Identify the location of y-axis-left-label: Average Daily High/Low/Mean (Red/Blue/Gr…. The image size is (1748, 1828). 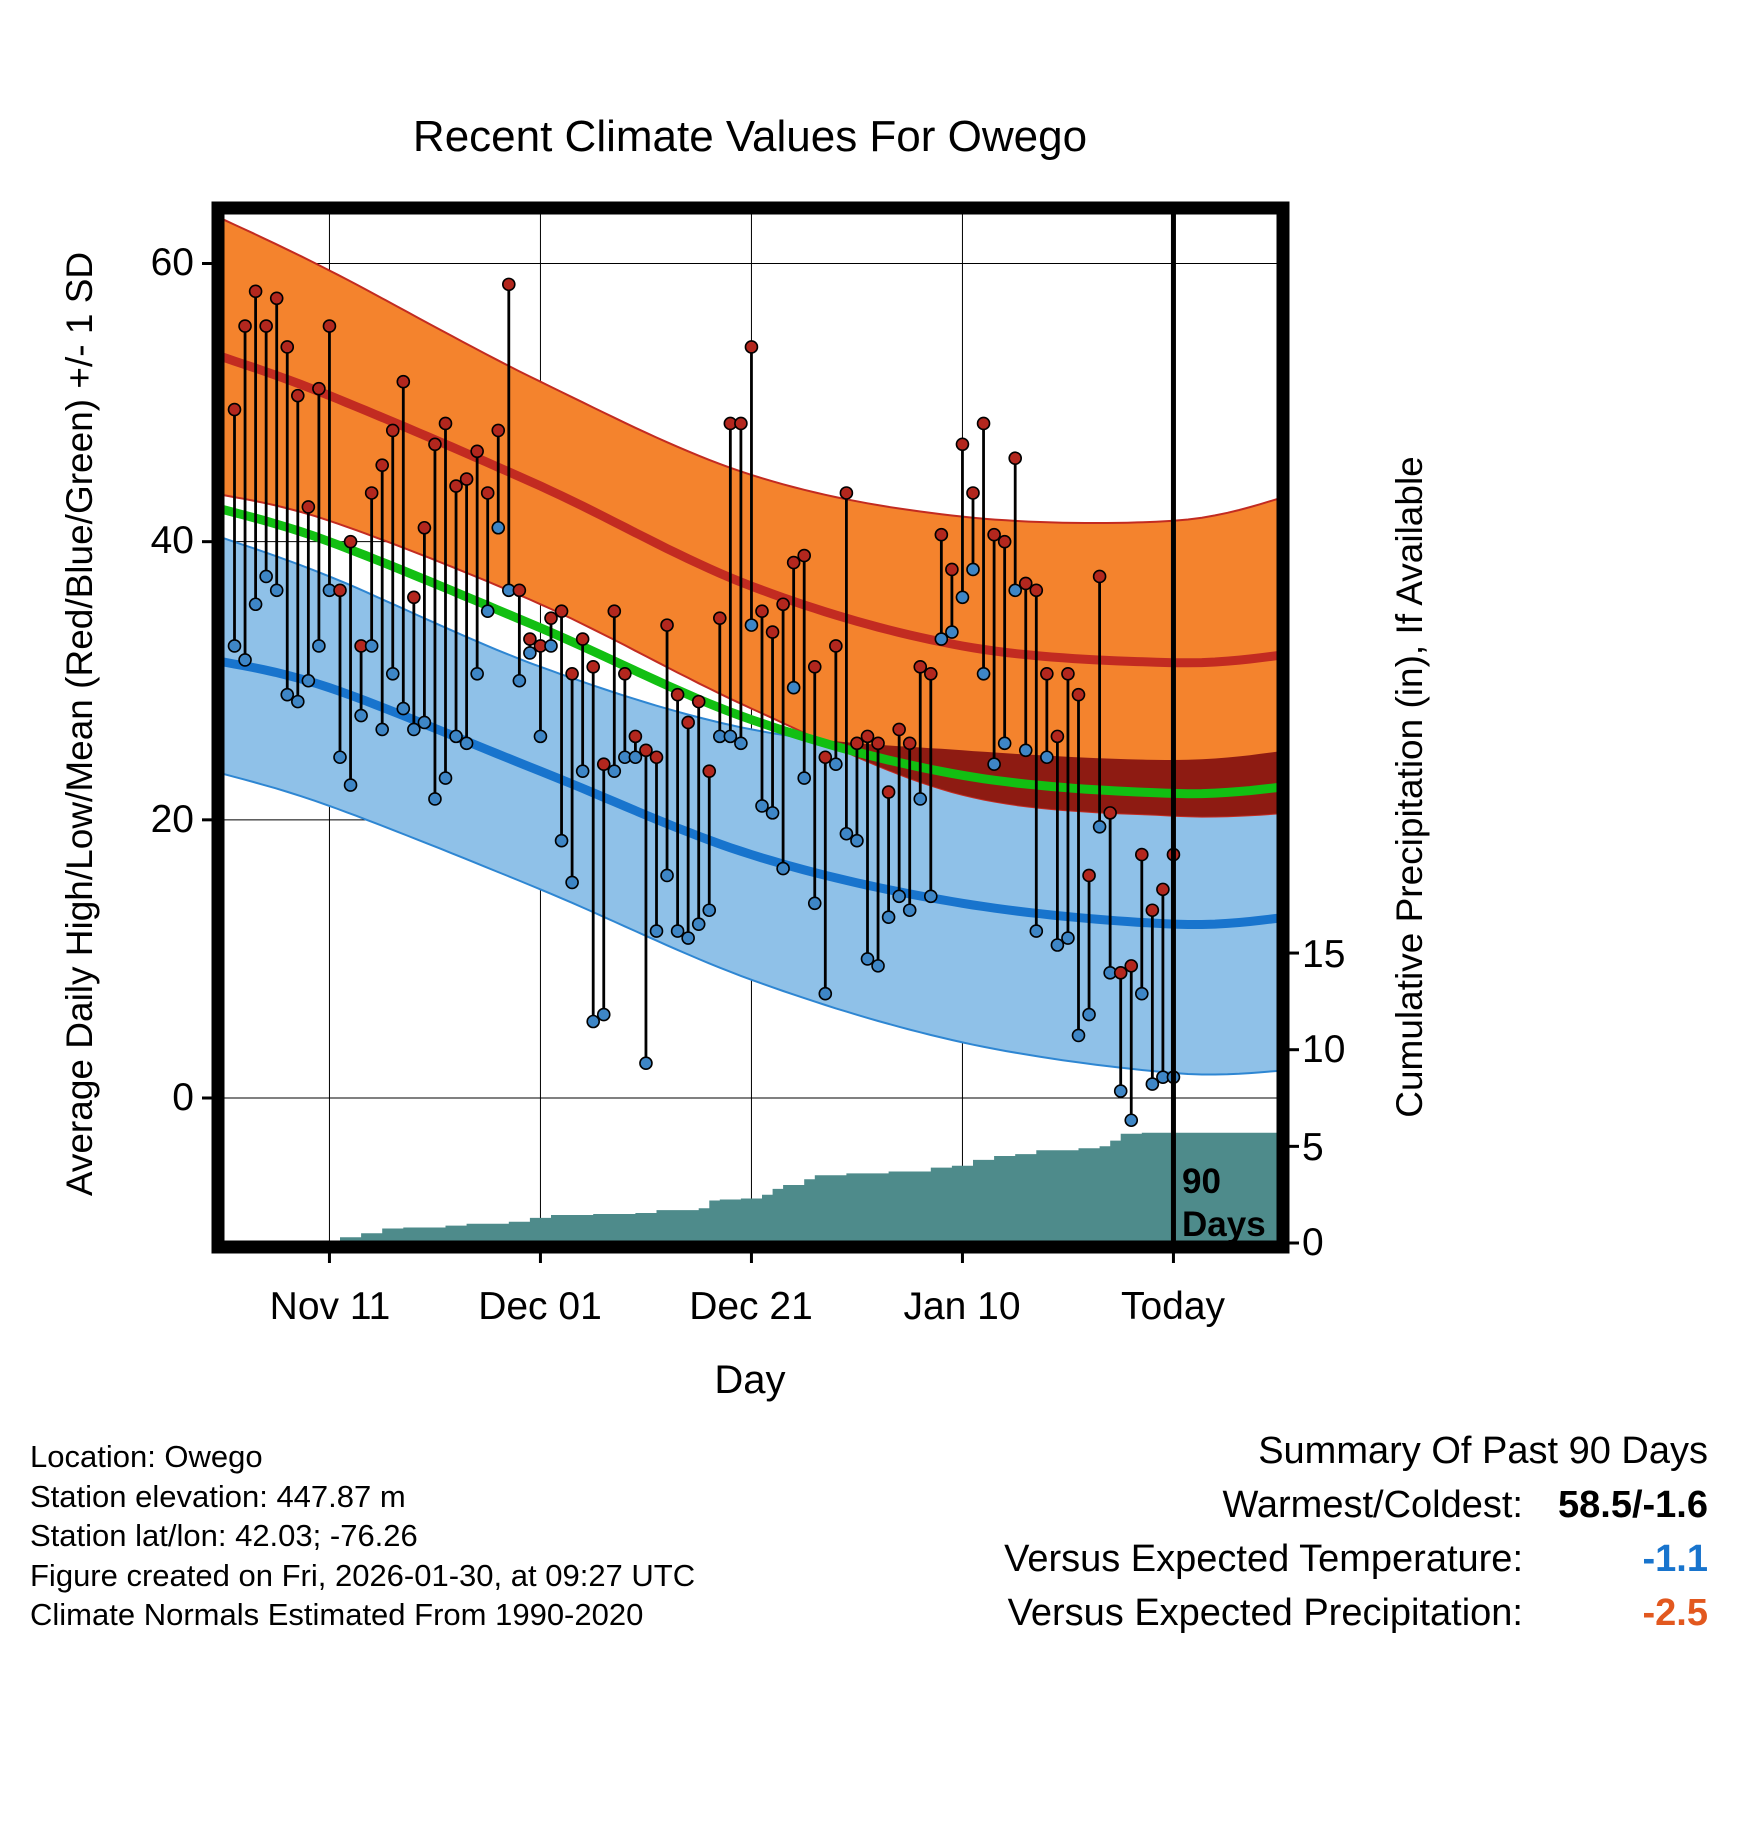
(79, 724).